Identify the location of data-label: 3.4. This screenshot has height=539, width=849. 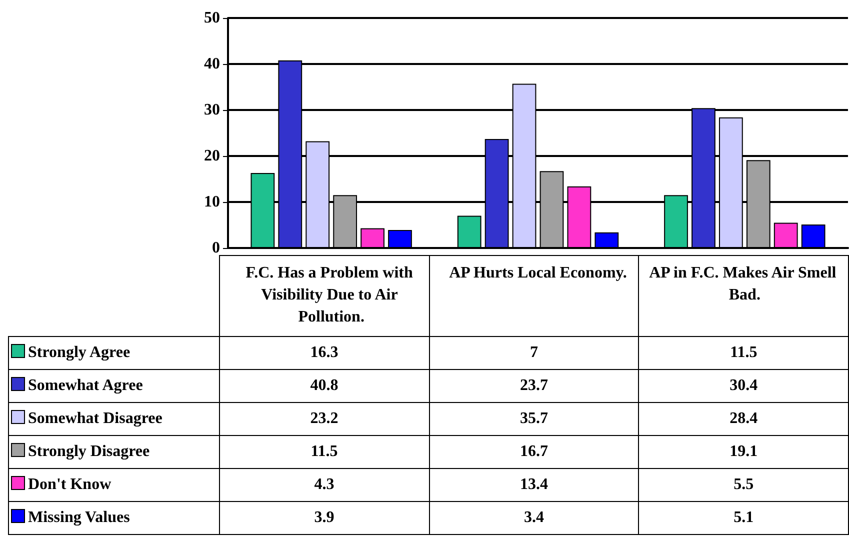
(534, 518).